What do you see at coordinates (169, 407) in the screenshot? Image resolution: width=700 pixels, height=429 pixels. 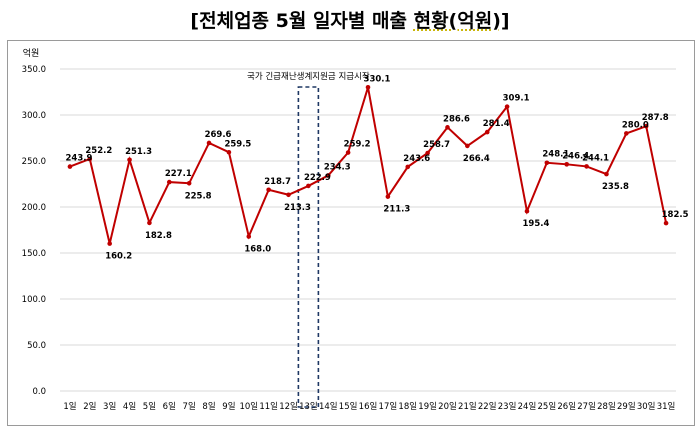 I see `x-tick-label: 6일` at bounding box center [169, 407].